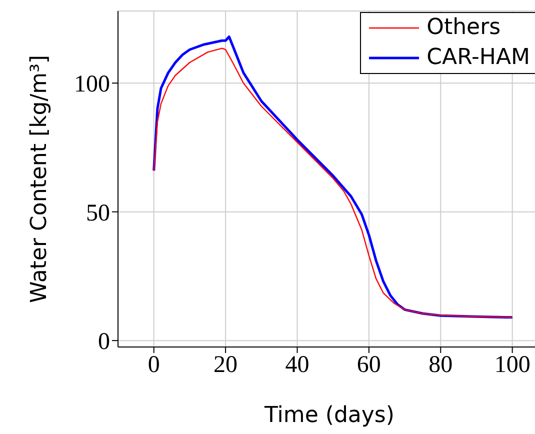  What do you see at coordinates (98, 213) in the screenshot?
I see `y-tick-label: 50` at bounding box center [98, 213].